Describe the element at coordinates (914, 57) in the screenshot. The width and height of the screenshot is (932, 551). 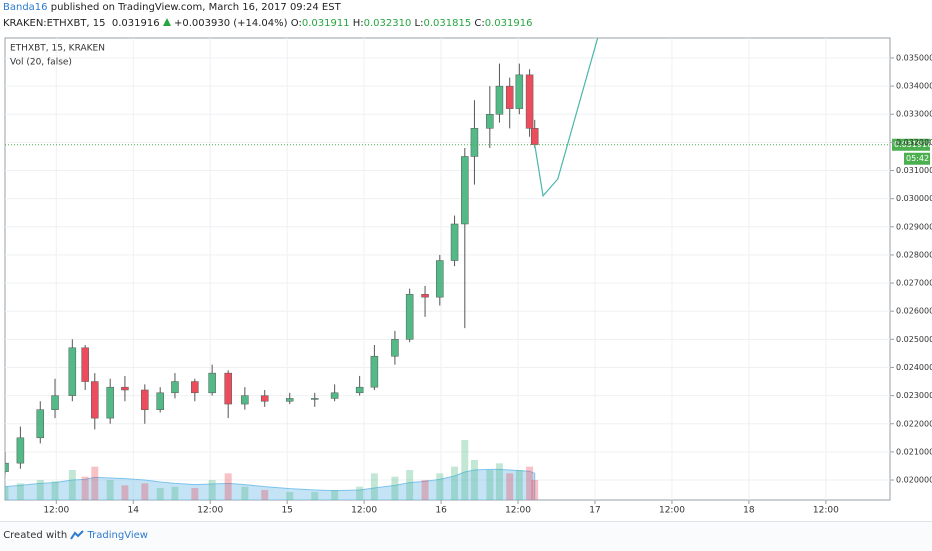
I see `y-tick-label: 0.035000` at that location.